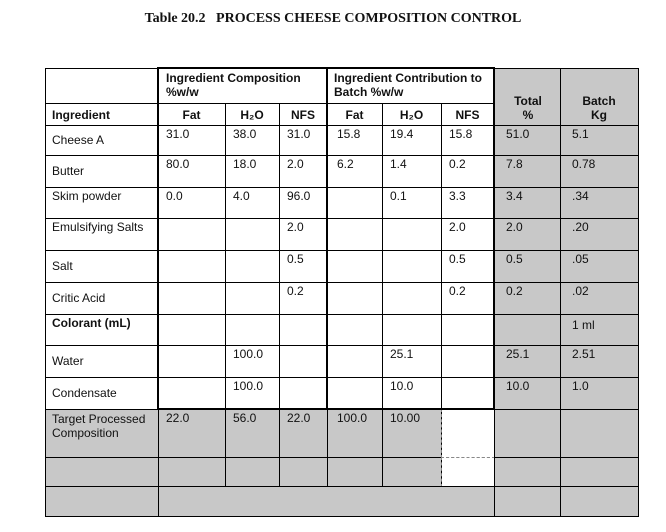 This screenshot has width=666, height=532. Describe the element at coordinates (91, 323) in the screenshot. I see `cell-text: Colorant (mL)` at that location.